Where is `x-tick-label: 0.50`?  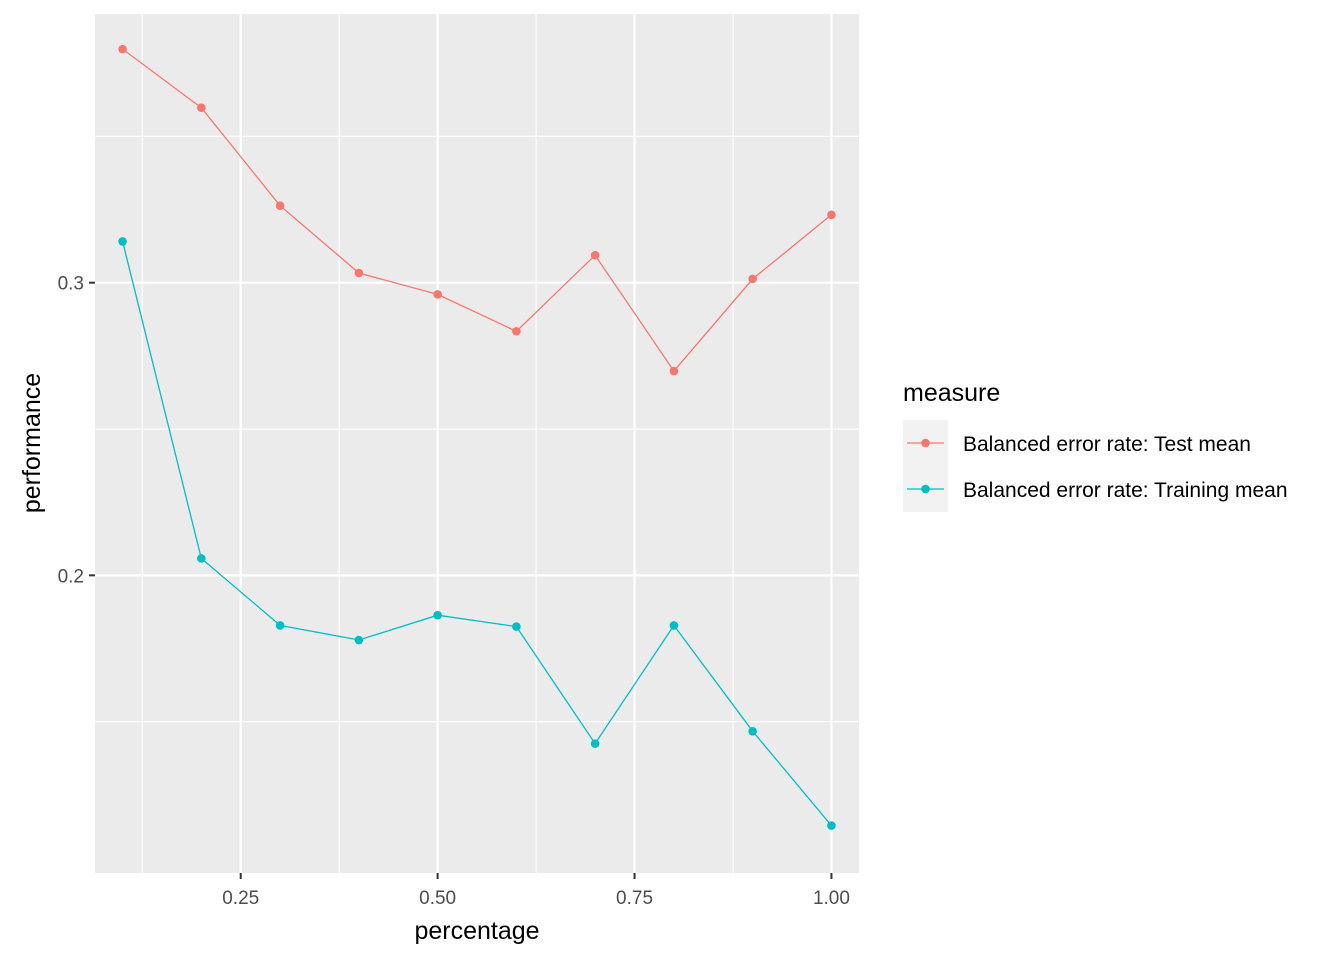 x-tick-label: 0.50 is located at coordinates (437, 898).